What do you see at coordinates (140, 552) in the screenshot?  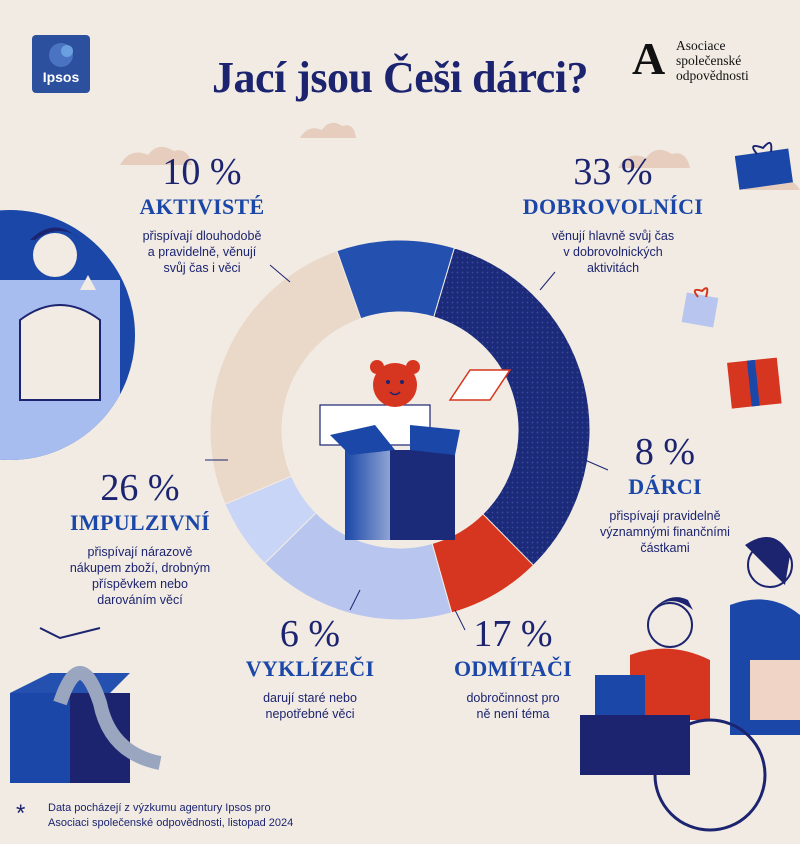 I see `segment-desc-line: přispívají nárazově` at bounding box center [140, 552].